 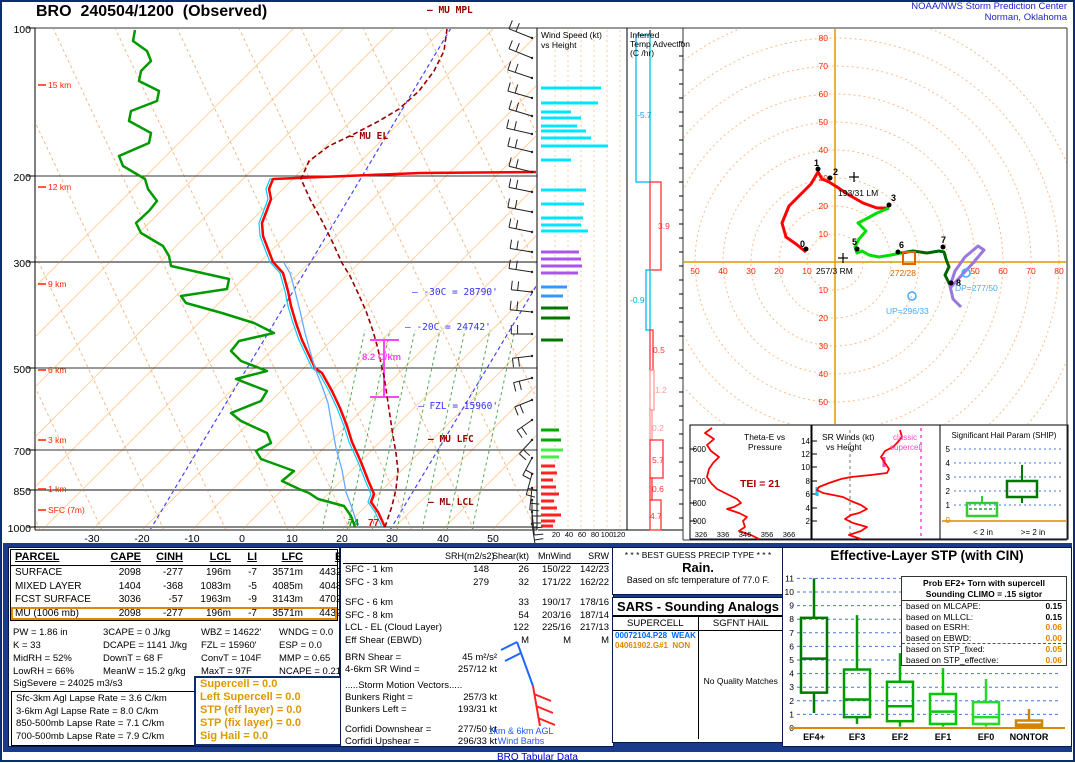 What do you see at coordinates (1004, 435) in the screenshot?
I see `chart-label: Significant Hail Param (SHIP)` at bounding box center [1004, 435].